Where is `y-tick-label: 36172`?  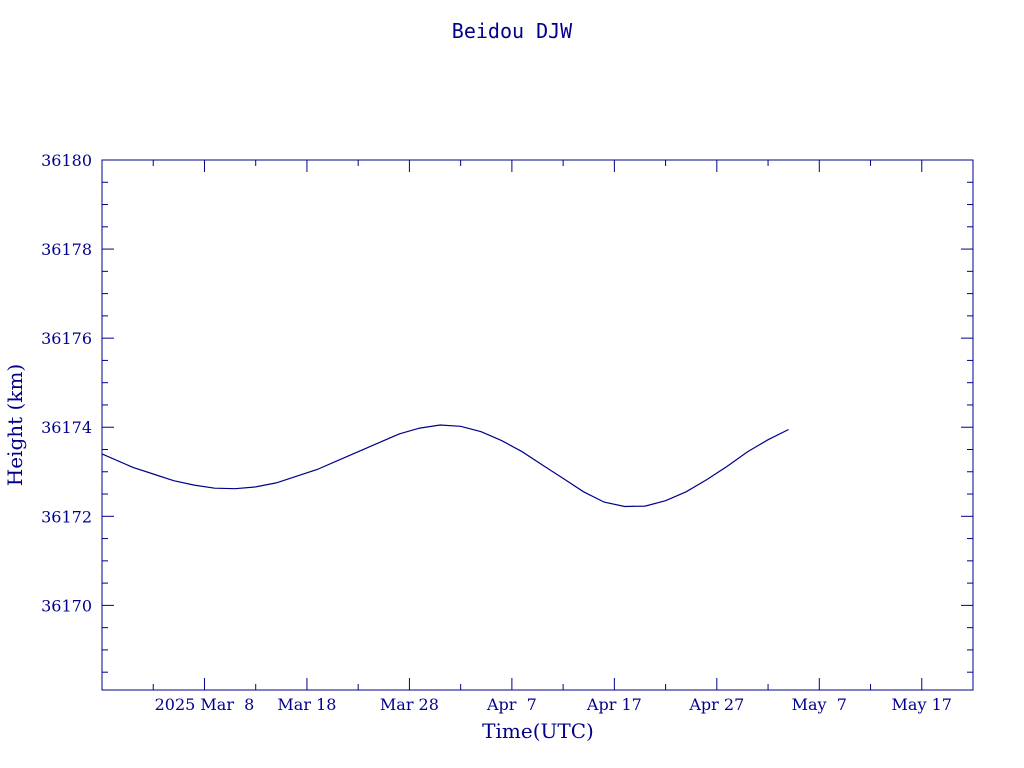
y-tick-label: 36172 is located at coordinates (66, 516).